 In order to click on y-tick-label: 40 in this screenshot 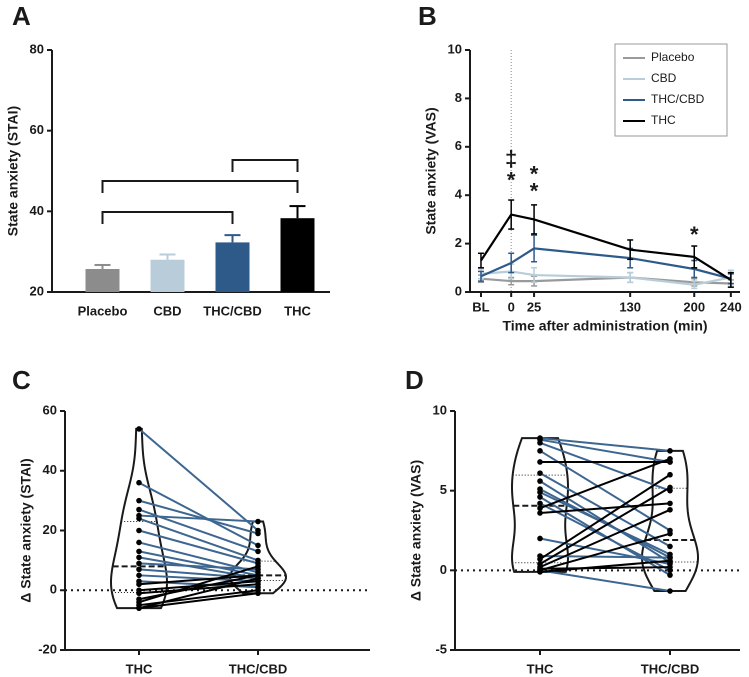, I will do `click(37, 210)`.